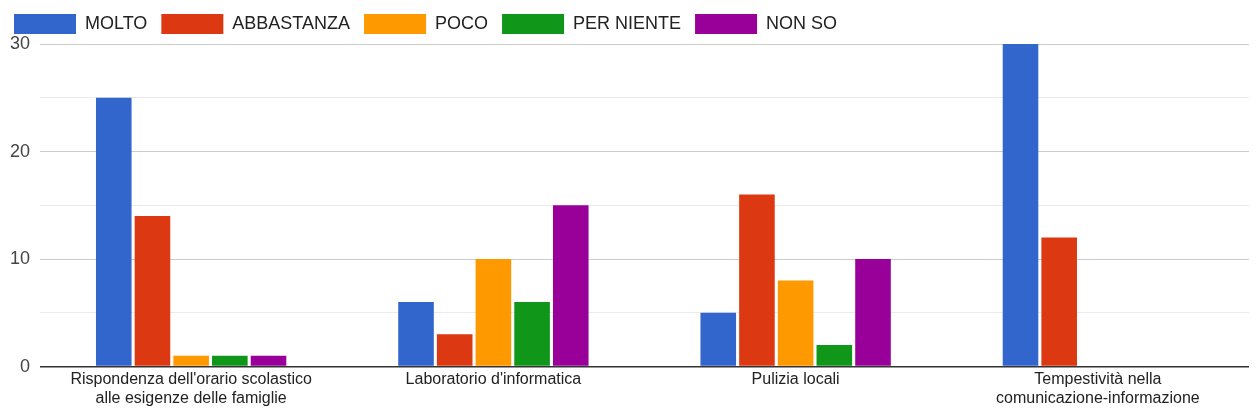 The width and height of the screenshot is (1257, 411). What do you see at coordinates (20, 150) in the screenshot?
I see `y-tick-label: 20` at bounding box center [20, 150].